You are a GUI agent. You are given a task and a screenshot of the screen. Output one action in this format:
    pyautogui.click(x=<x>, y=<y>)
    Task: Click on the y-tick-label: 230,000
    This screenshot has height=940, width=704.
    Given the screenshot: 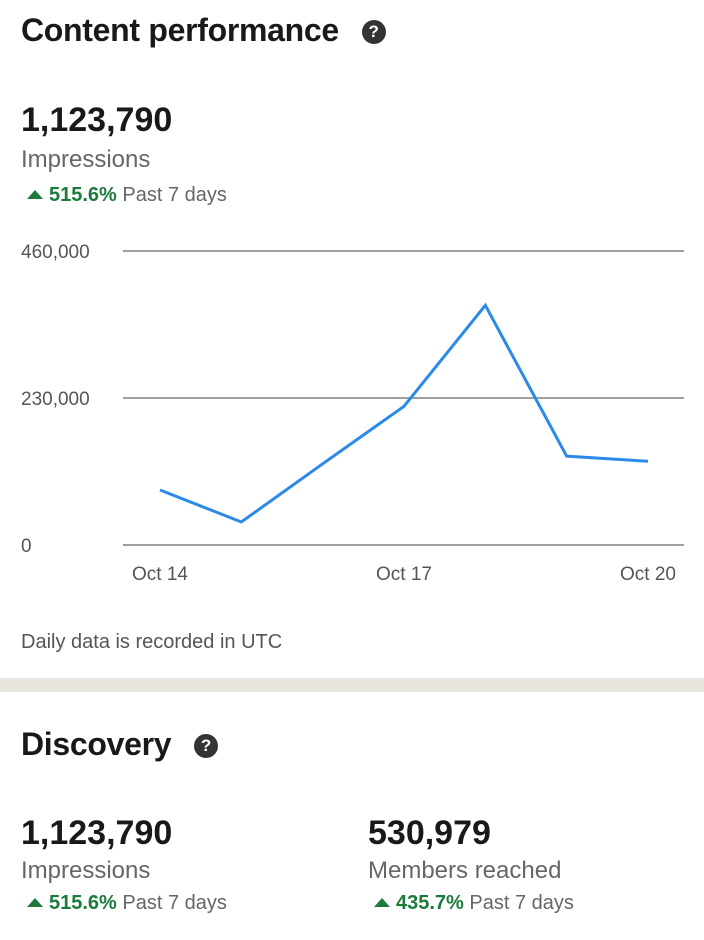 What is the action you would take?
    pyautogui.click(x=55, y=399)
    